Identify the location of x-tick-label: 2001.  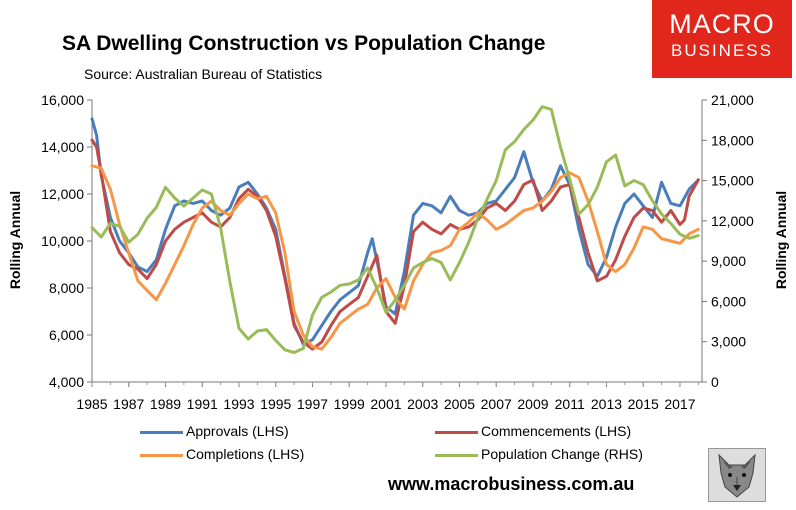
(385, 404).